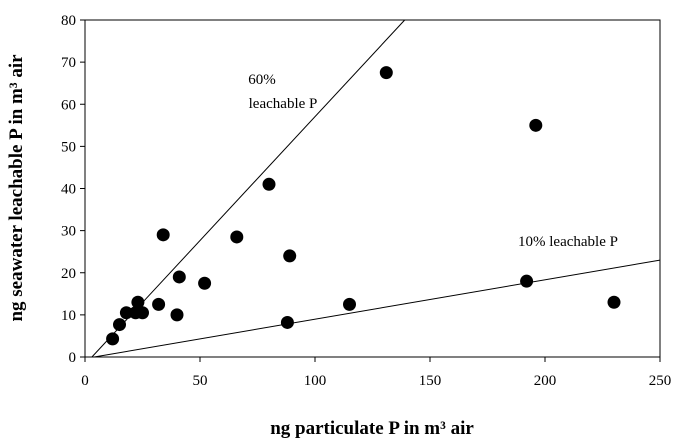 The image size is (680, 442). I want to click on x-tick-label: 150, so click(430, 381).